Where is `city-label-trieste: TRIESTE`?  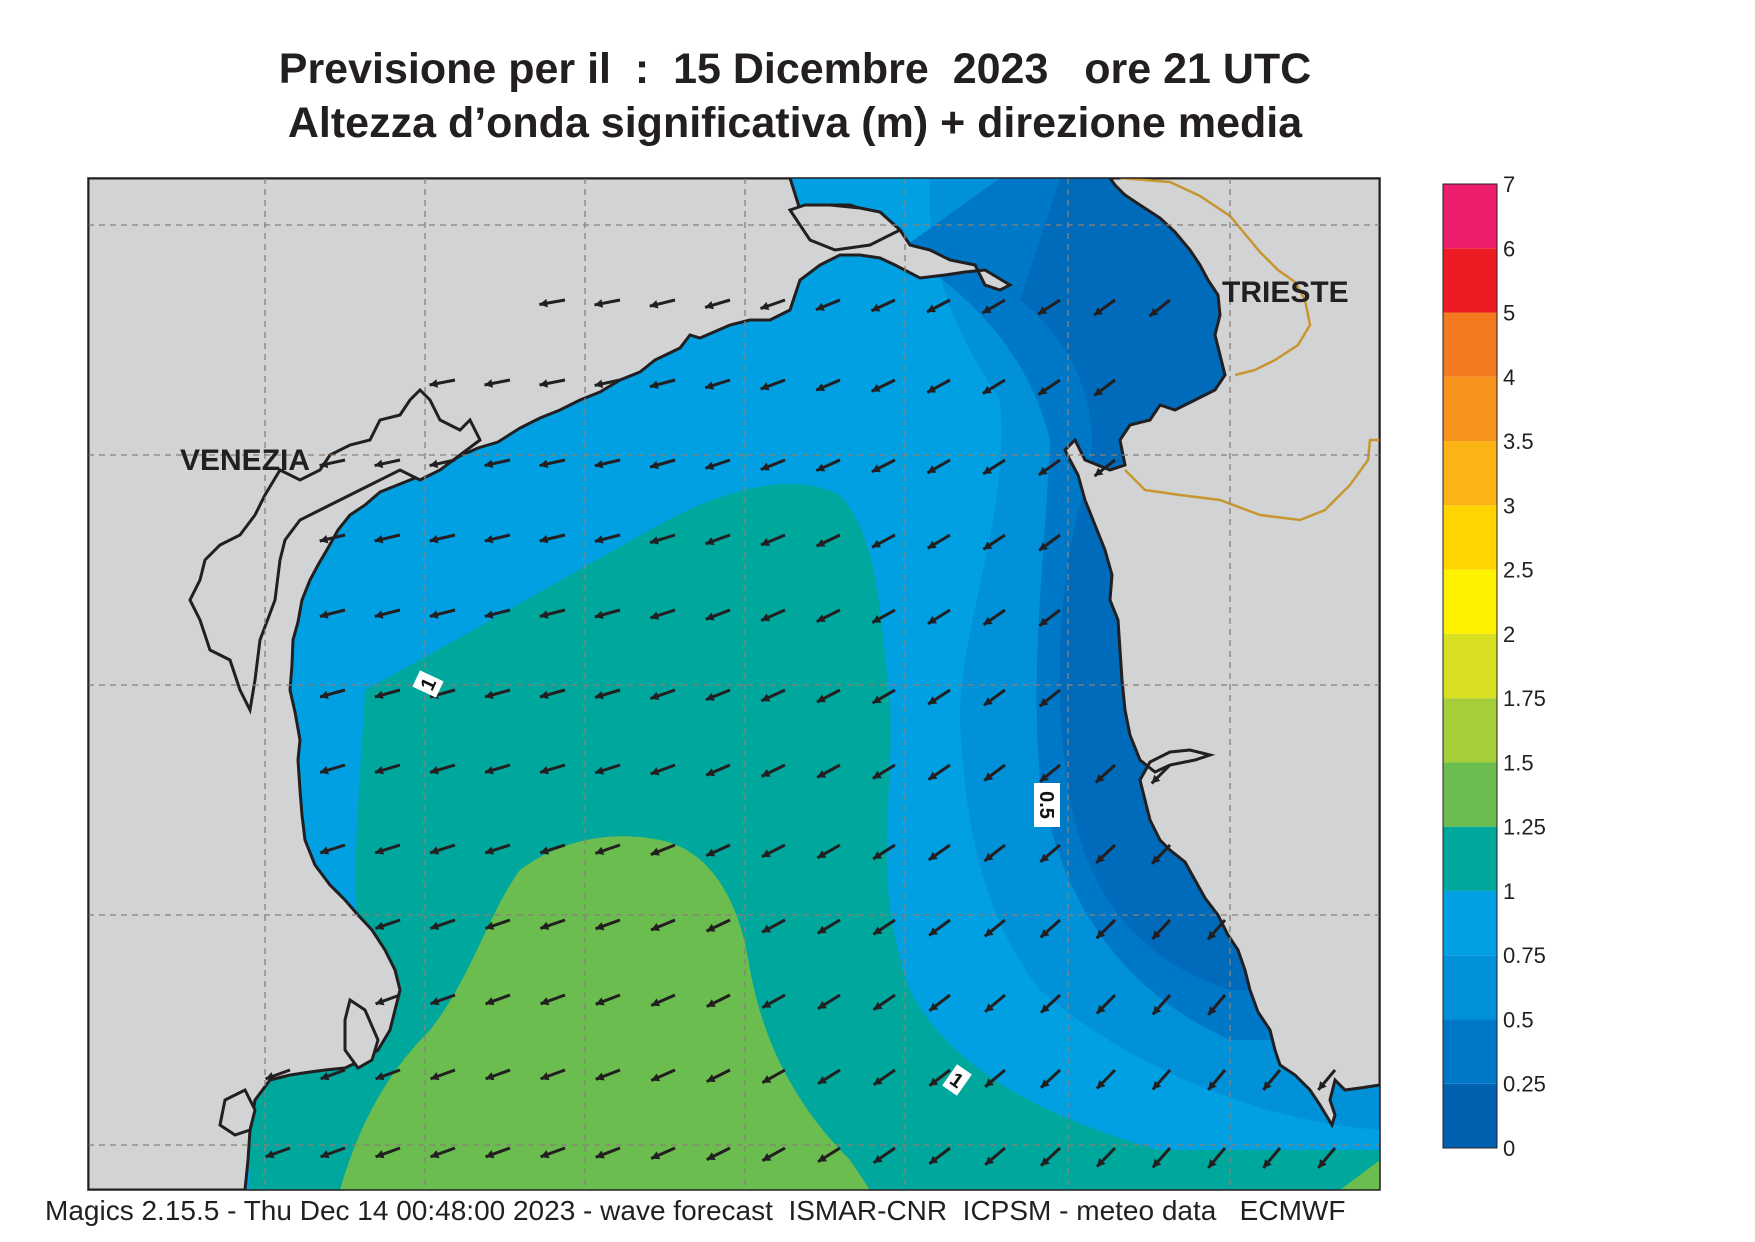
city-label-trieste: TRIESTE is located at coordinates (1285, 292).